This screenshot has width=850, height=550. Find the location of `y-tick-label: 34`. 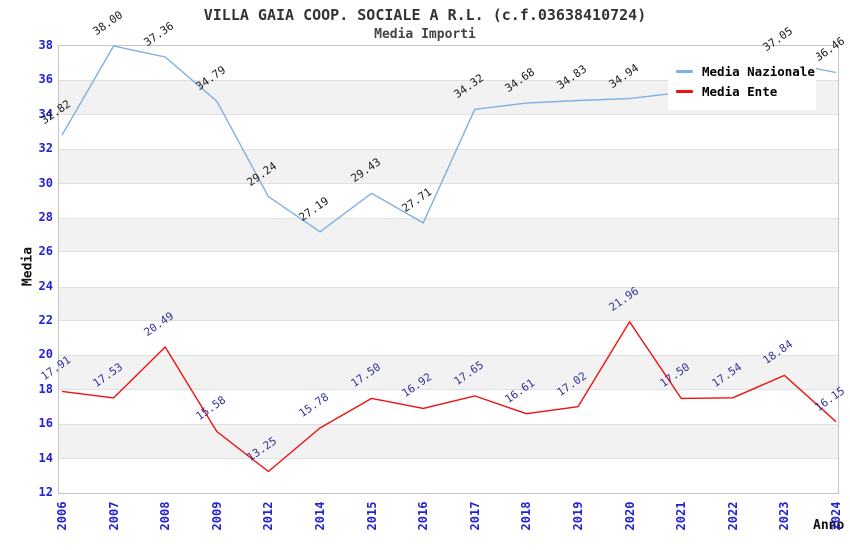

y-tick-label: 34 is located at coordinates (45, 113).